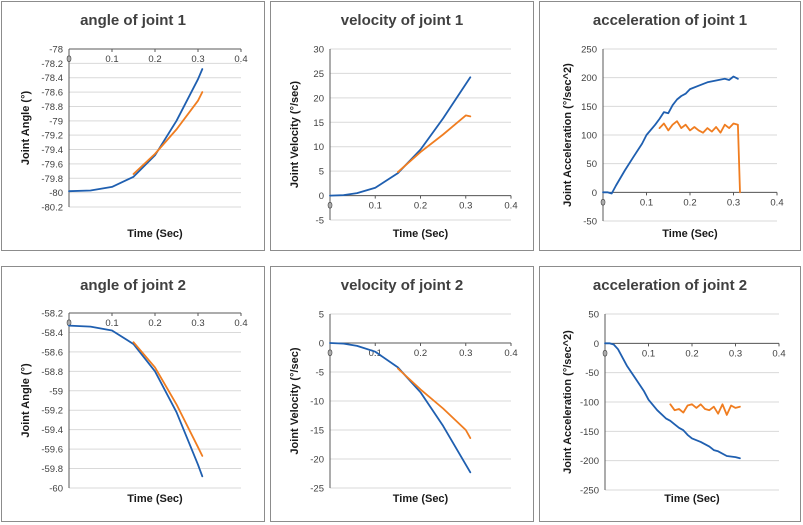 The image size is (803, 525). Describe the element at coordinates (52, 333) in the screenshot. I see `y-tick-label: -58.4` at that location.